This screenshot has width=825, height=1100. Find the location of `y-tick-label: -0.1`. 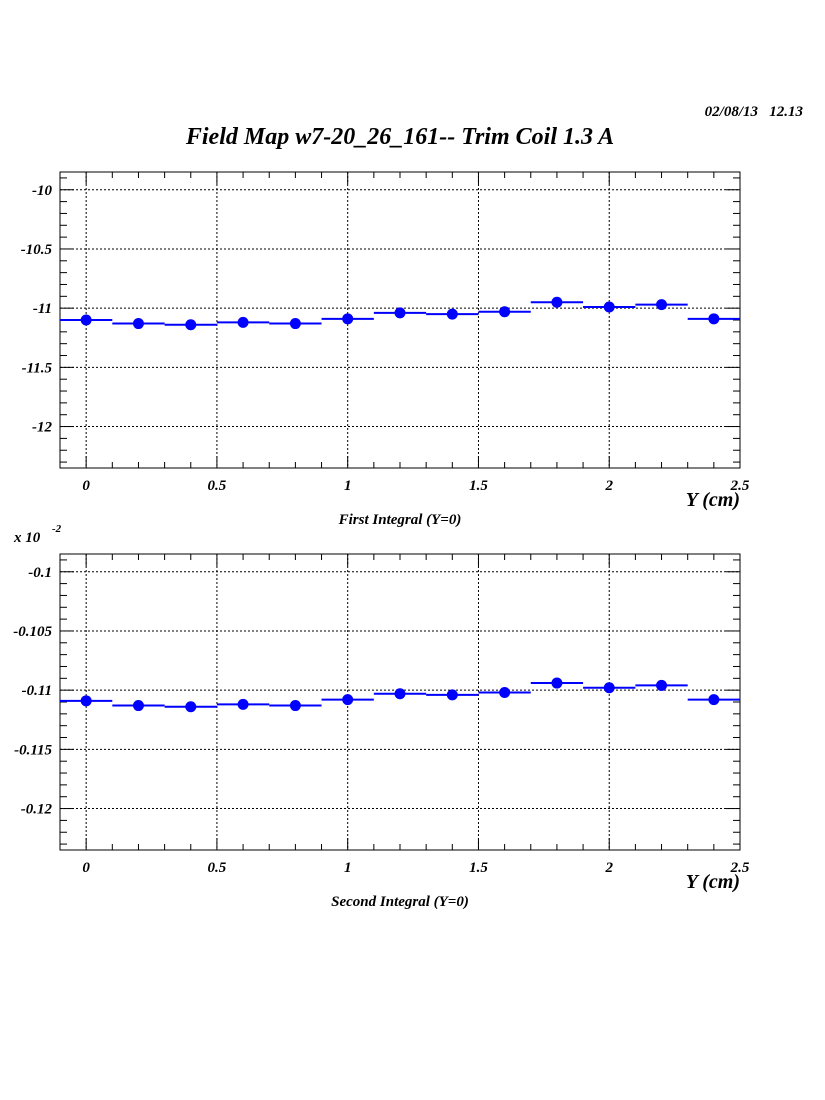

y-tick-label: -0.1 is located at coordinates (40, 573).